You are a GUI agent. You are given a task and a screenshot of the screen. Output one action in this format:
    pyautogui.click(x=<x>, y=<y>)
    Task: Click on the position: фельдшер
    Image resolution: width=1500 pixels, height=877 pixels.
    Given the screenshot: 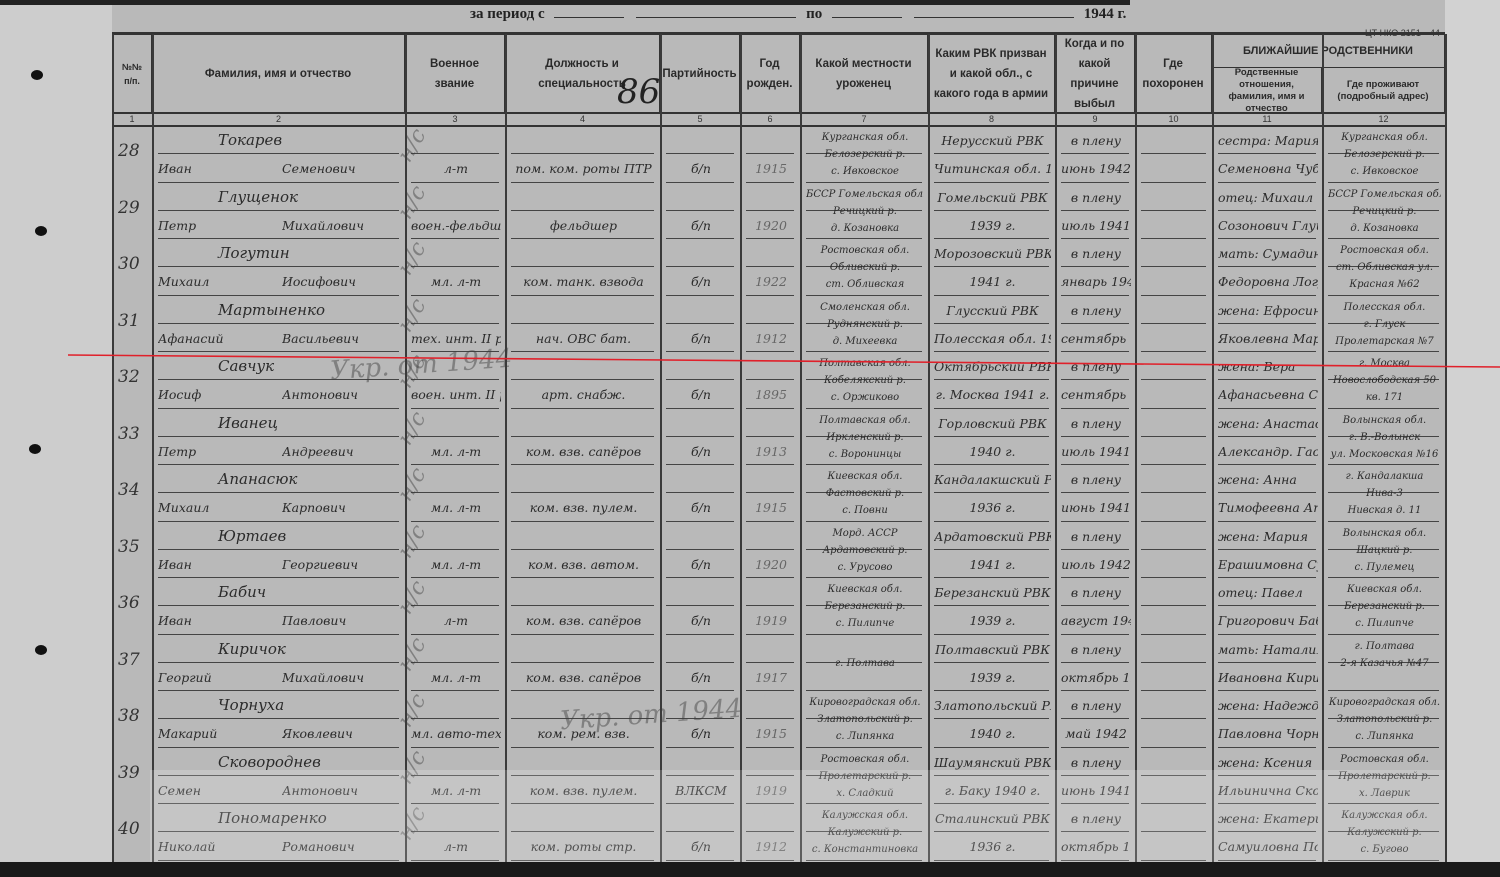 What is the action you would take?
    pyautogui.click(x=583, y=225)
    